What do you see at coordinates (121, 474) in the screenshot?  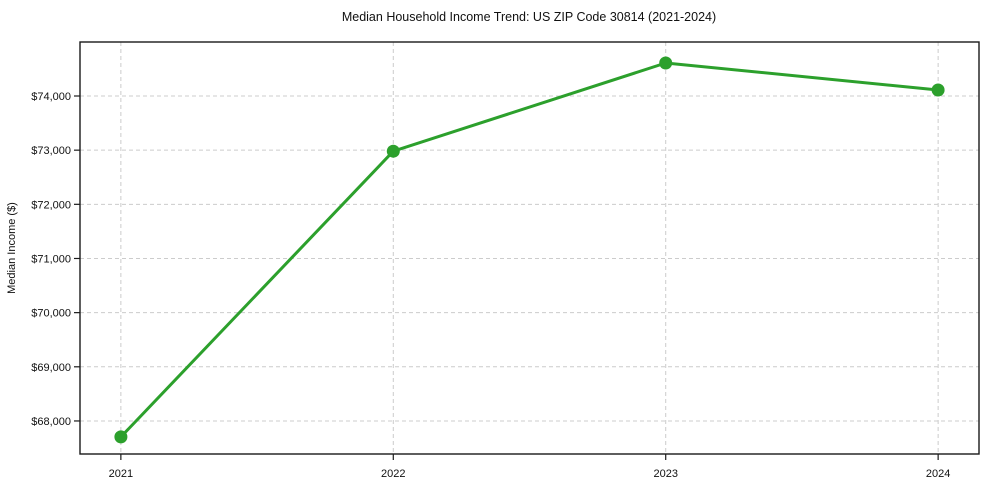 I see `x-tick-label: 2021` at bounding box center [121, 474].